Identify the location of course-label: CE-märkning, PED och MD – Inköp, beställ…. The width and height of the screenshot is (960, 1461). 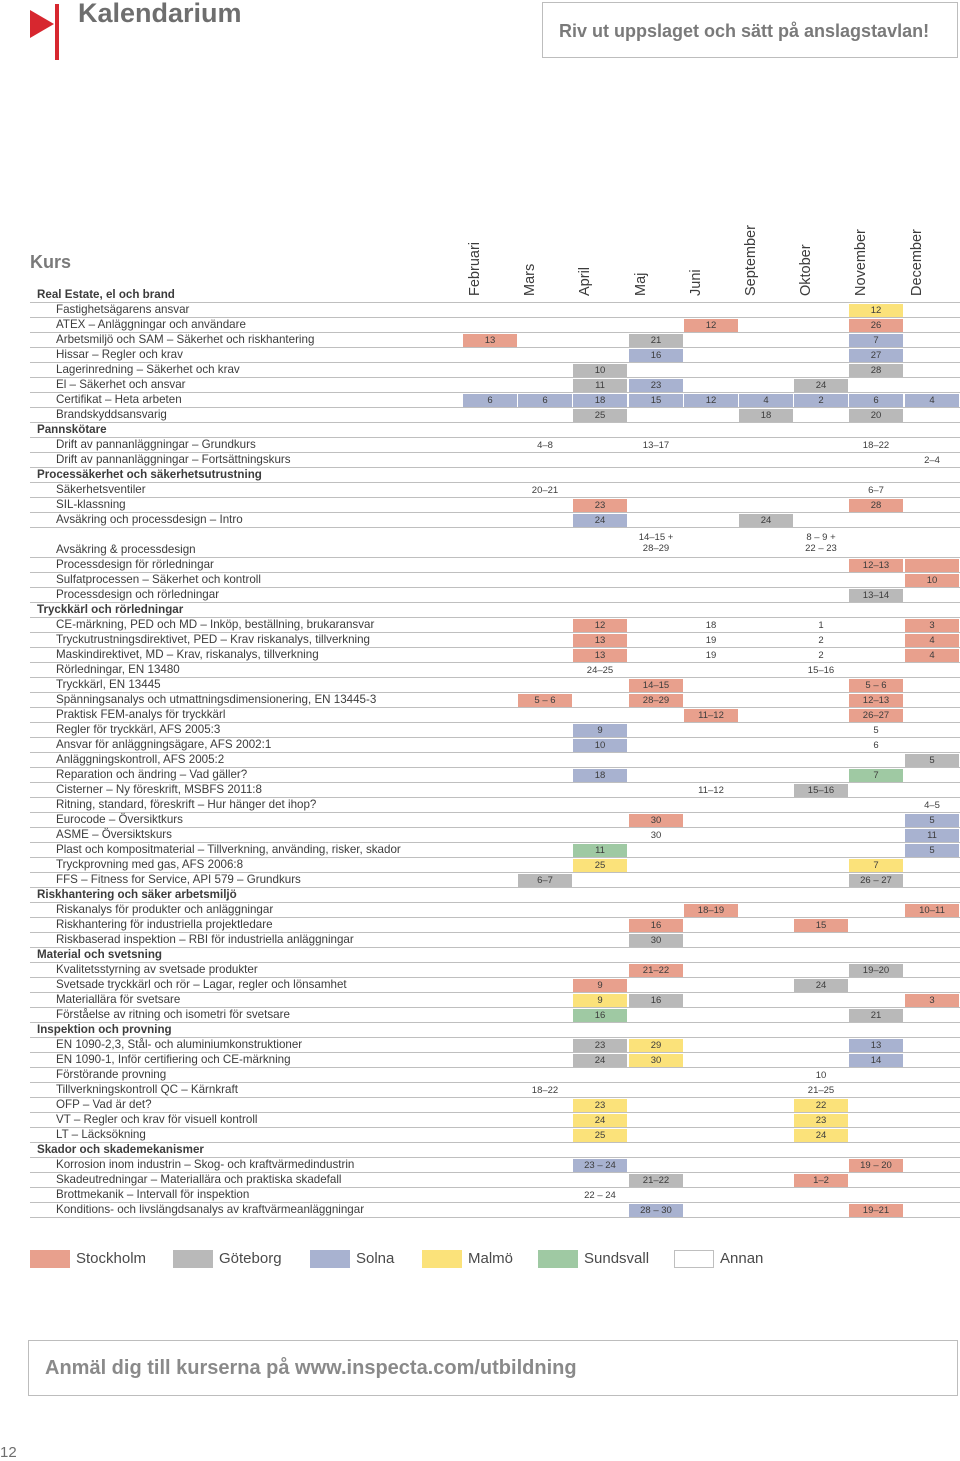
(215, 624).